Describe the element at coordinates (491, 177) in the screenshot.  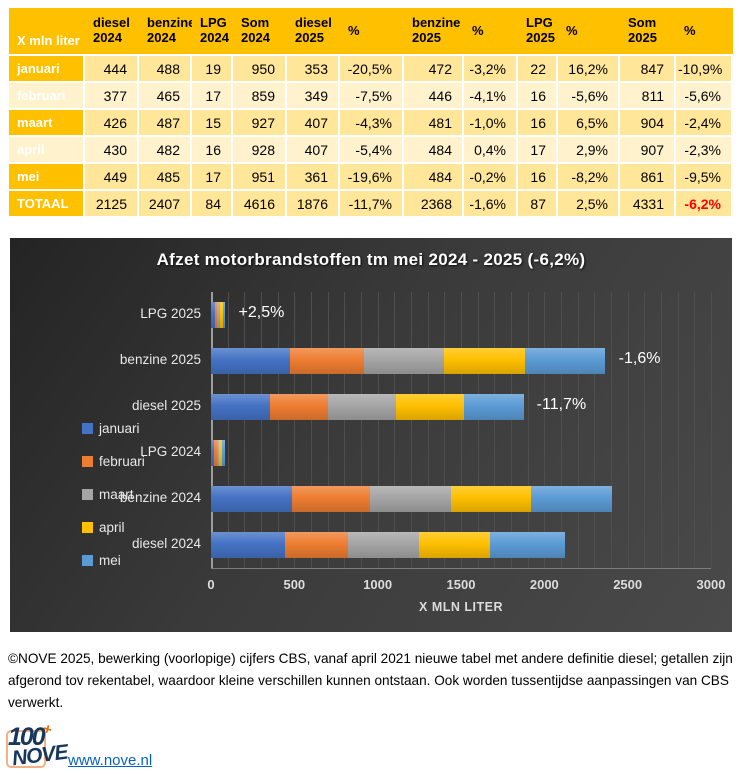
I see `table-cell: -0,2%` at that location.